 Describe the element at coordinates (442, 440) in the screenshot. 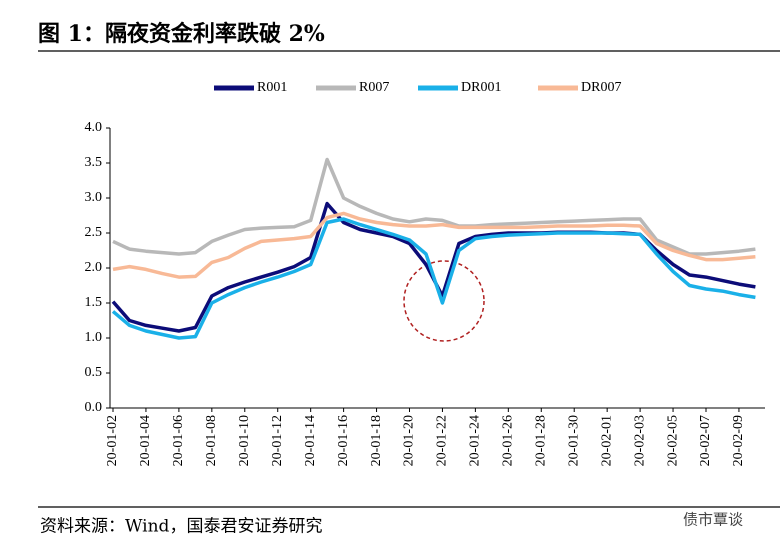

I see `x-tick-label: 20-01-22` at that location.